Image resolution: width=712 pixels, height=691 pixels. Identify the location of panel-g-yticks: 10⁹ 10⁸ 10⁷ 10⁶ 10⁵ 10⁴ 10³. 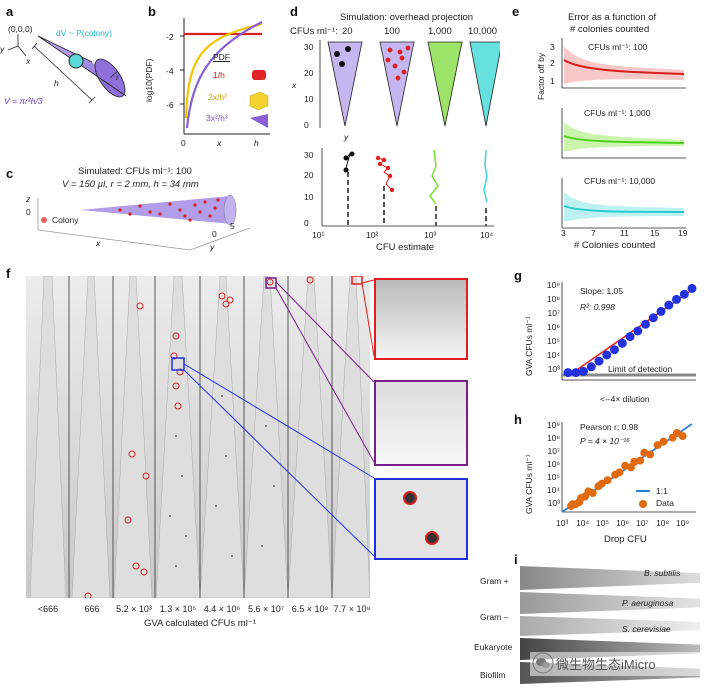
(551, 332).